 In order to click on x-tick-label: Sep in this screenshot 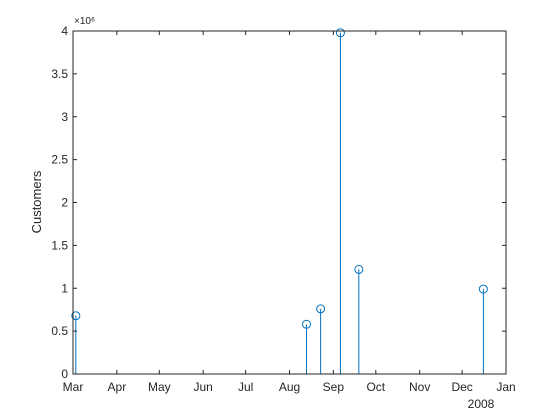, I will do `click(334, 387)`.